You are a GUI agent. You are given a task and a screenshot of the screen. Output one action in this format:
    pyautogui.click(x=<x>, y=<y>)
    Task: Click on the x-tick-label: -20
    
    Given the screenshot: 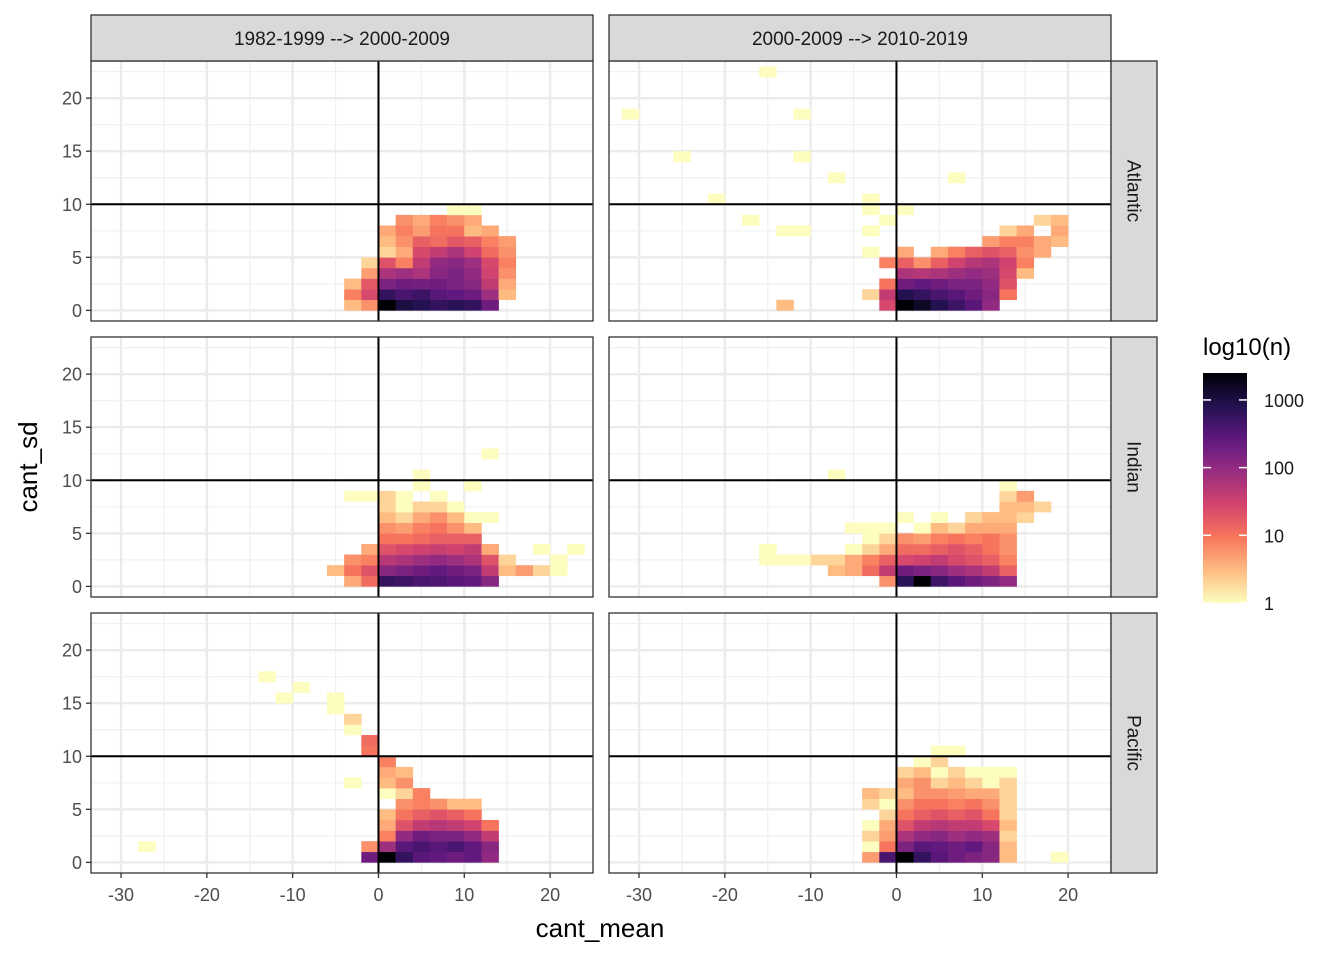 What is the action you would take?
    pyautogui.click(x=725, y=895)
    